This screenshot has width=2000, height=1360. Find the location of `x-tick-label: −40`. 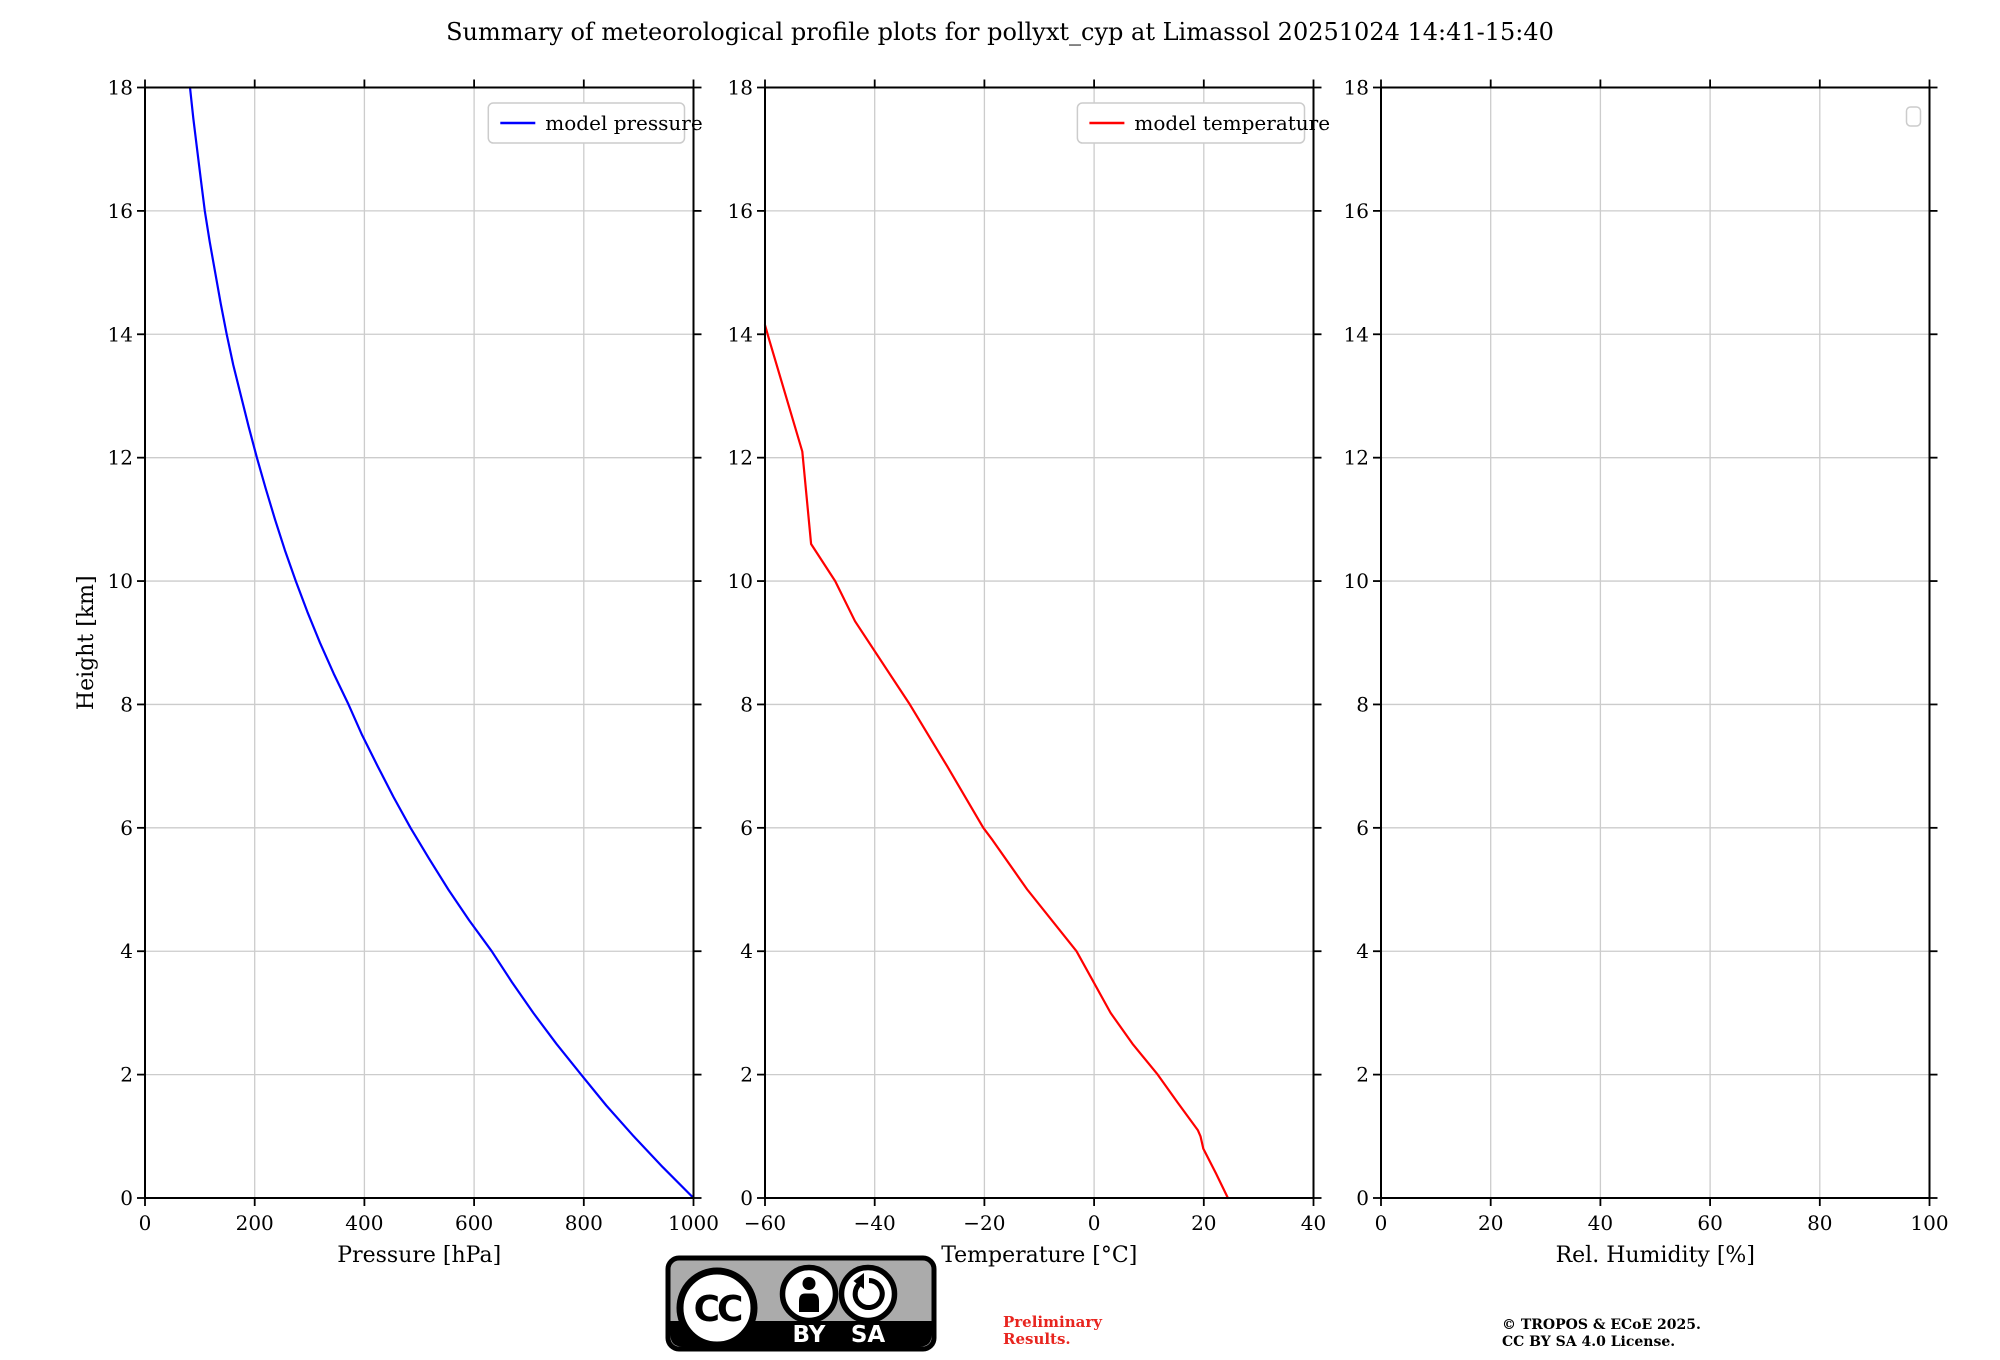

x-tick-label: −40 is located at coordinates (875, 1223).